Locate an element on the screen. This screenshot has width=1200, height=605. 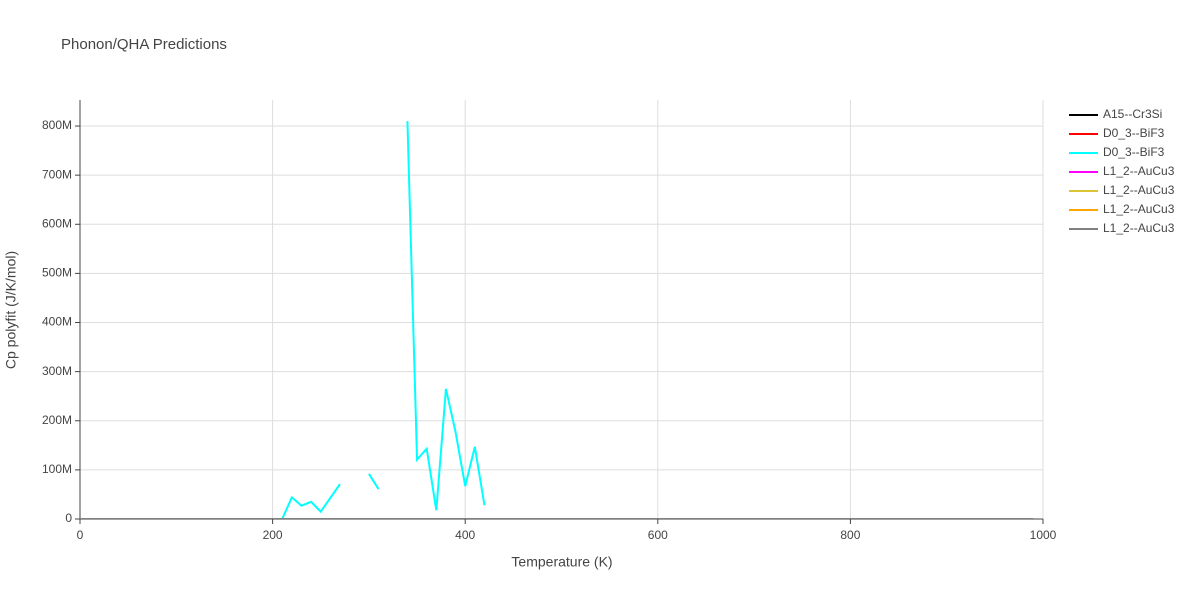
x-tick-label: 1000 is located at coordinates (1043, 535).